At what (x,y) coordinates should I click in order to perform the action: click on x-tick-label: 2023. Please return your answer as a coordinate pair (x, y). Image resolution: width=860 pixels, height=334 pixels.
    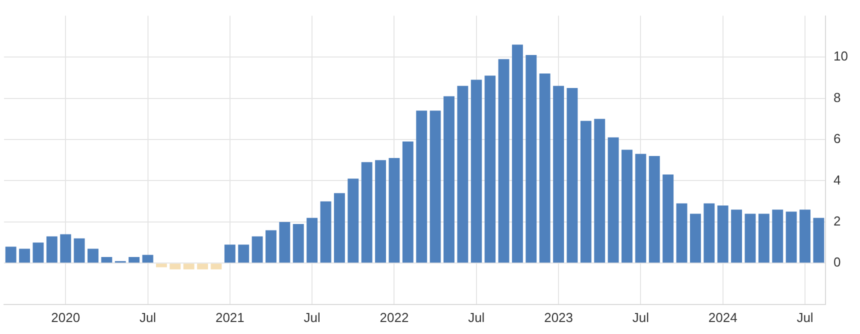
    Looking at the image, I should click on (558, 317).